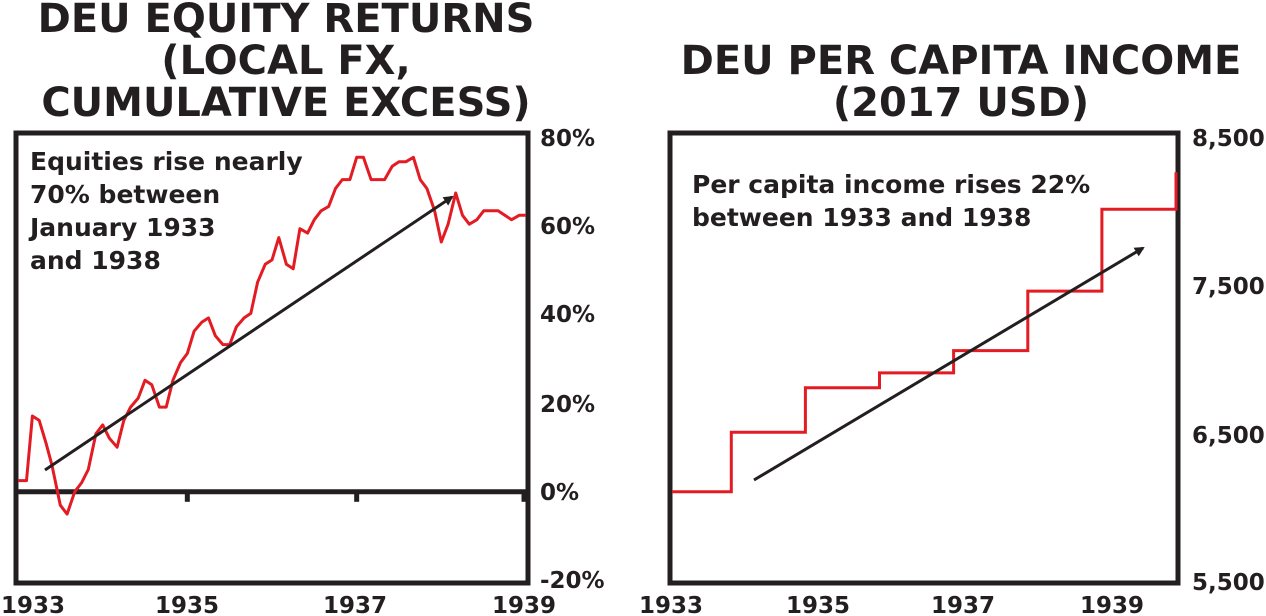 The width and height of the screenshot is (1266, 616). What do you see at coordinates (1228, 436) in the screenshot?
I see `right-y-tick-6500: 6,500` at bounding box center [1228, 436].